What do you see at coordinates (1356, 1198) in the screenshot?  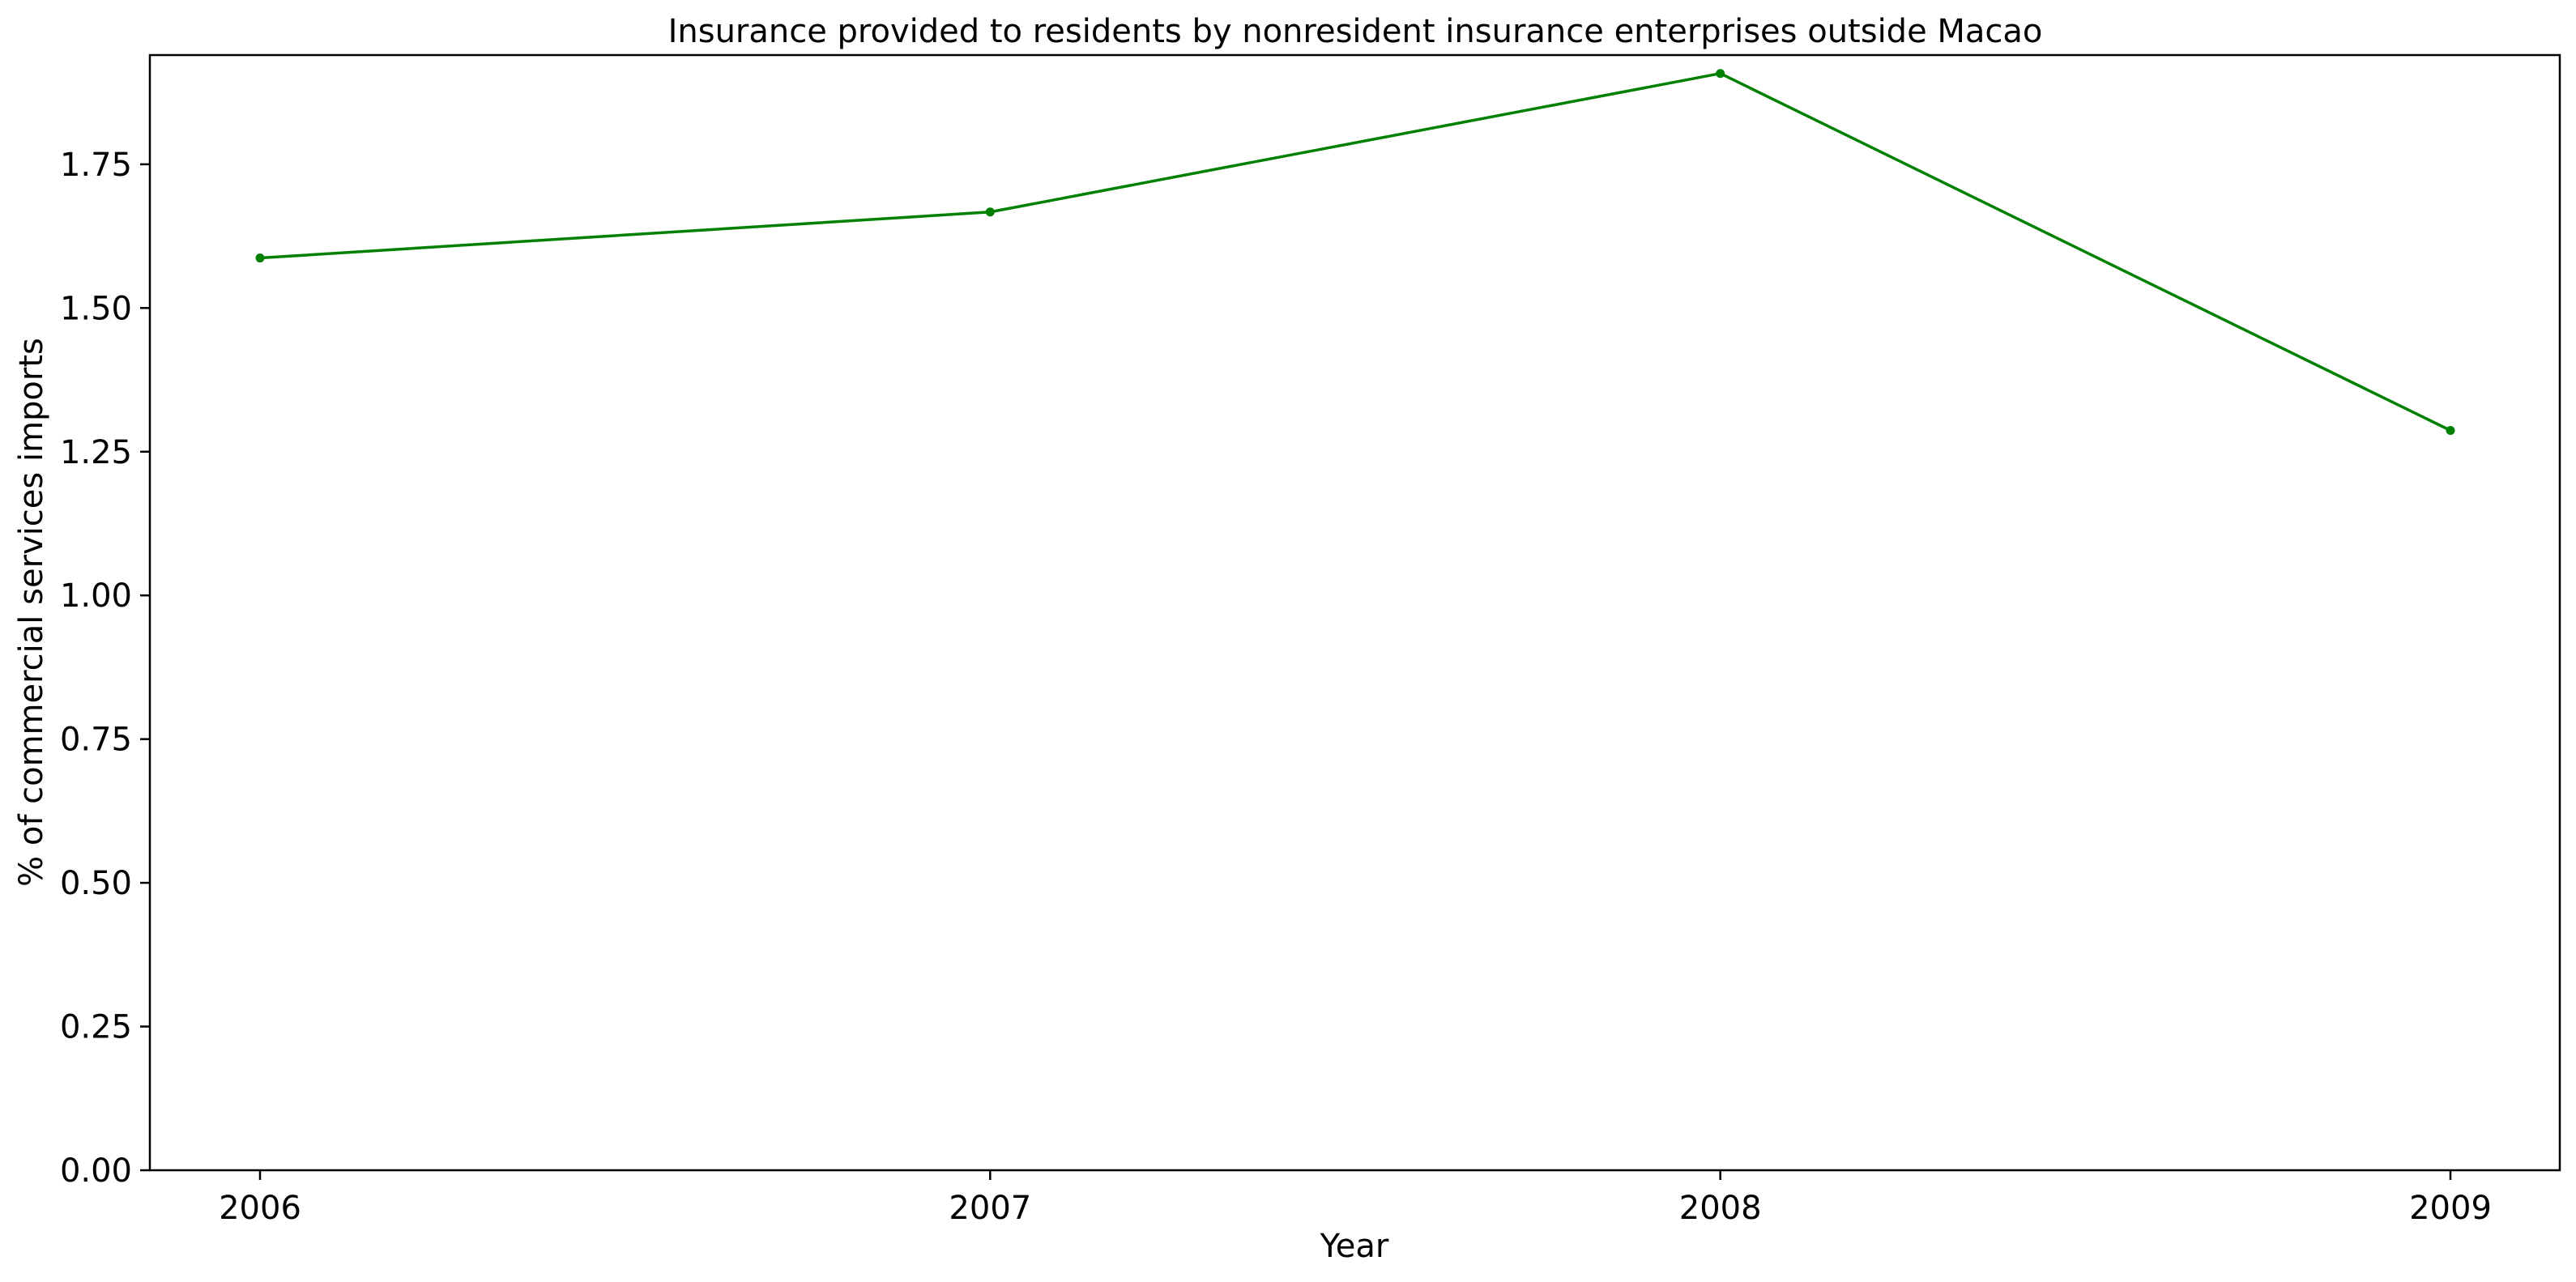 I see `x-axis: 2006 2007 2008 2009` at bounding box center [1356, 1198].